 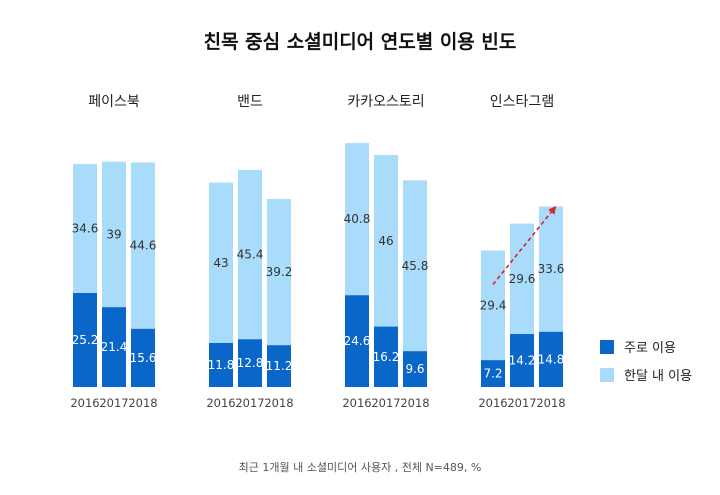 I want to click on value-label-primary: 14.8, so click(x=551, y=359).